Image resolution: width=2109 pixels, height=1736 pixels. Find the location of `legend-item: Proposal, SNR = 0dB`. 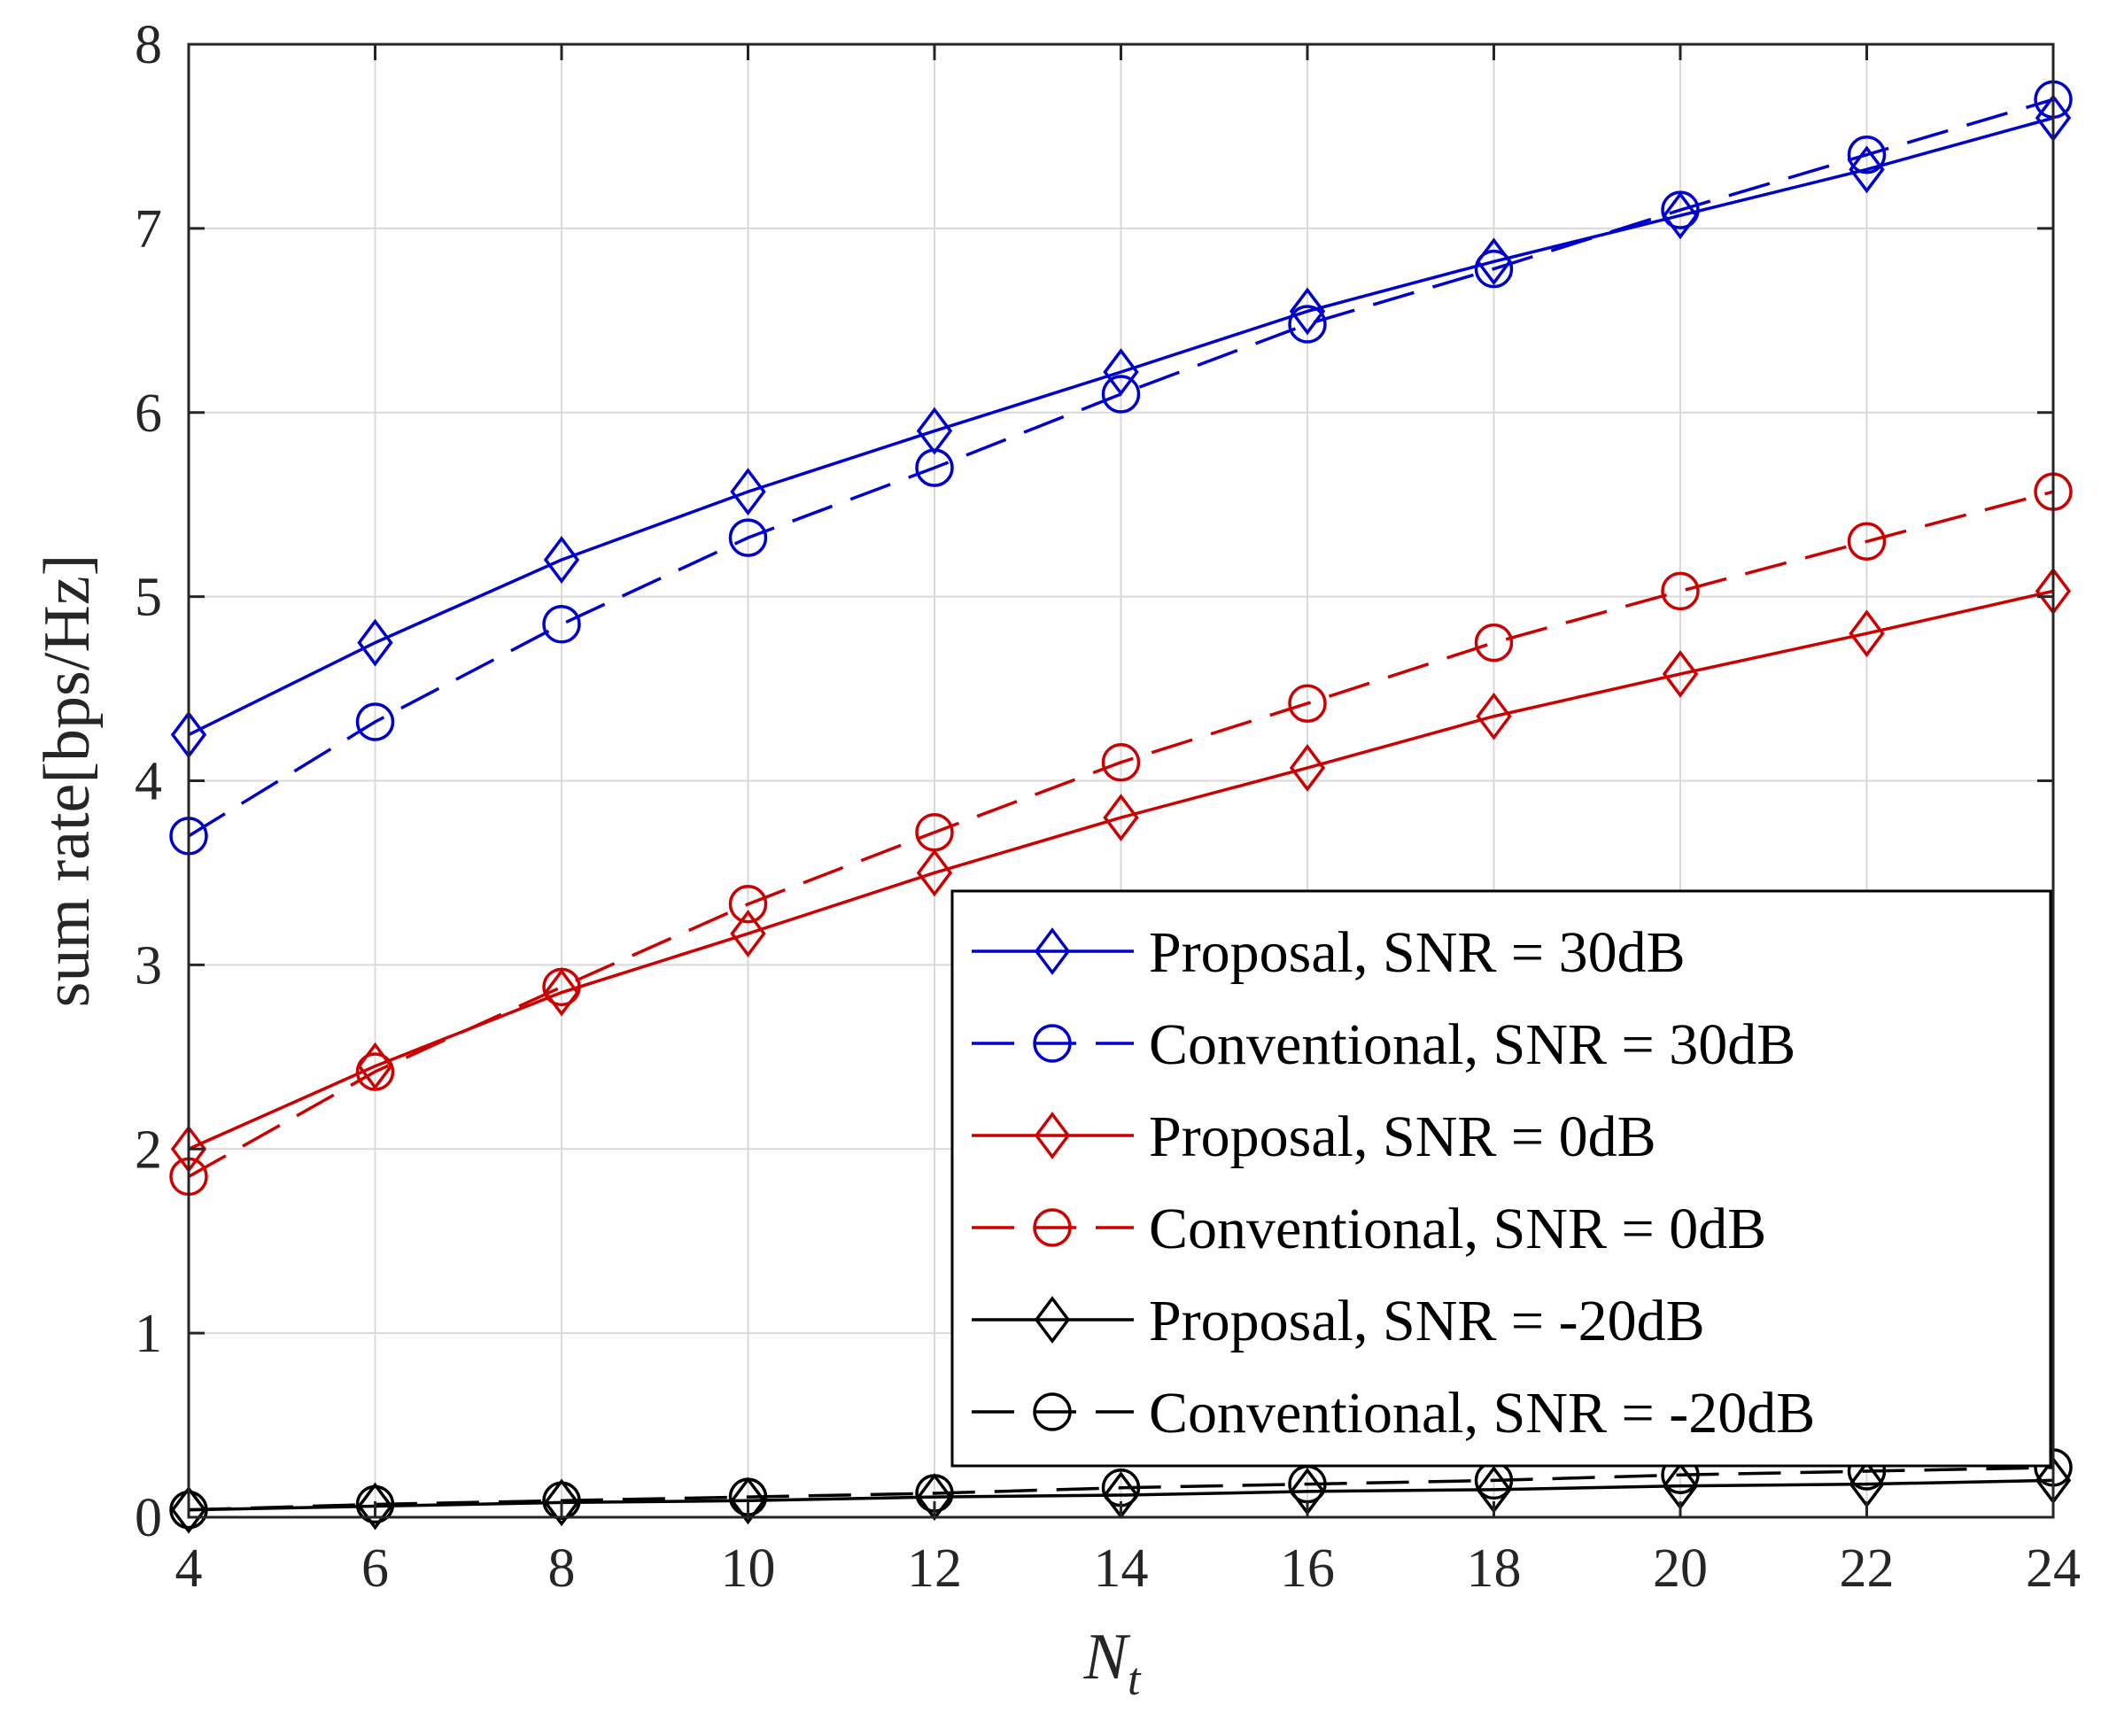

legend-item: Proposal, SNR = 0dB is located at coordinates (1314, 1136).